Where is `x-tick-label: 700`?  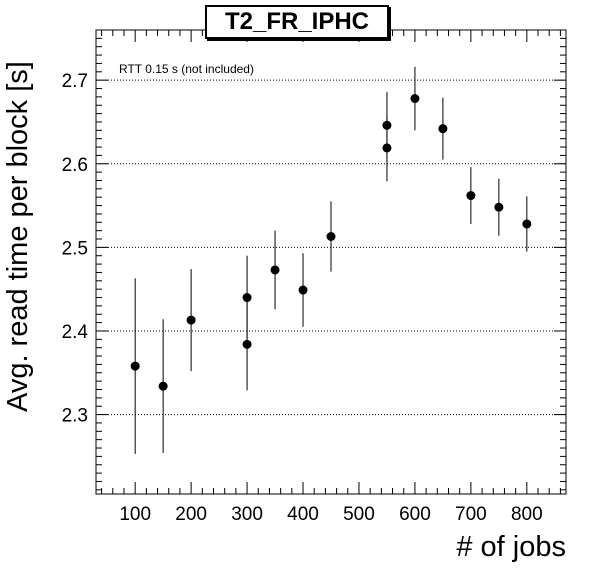 x-tick-label: 700 is located at coordinates (471, 514).